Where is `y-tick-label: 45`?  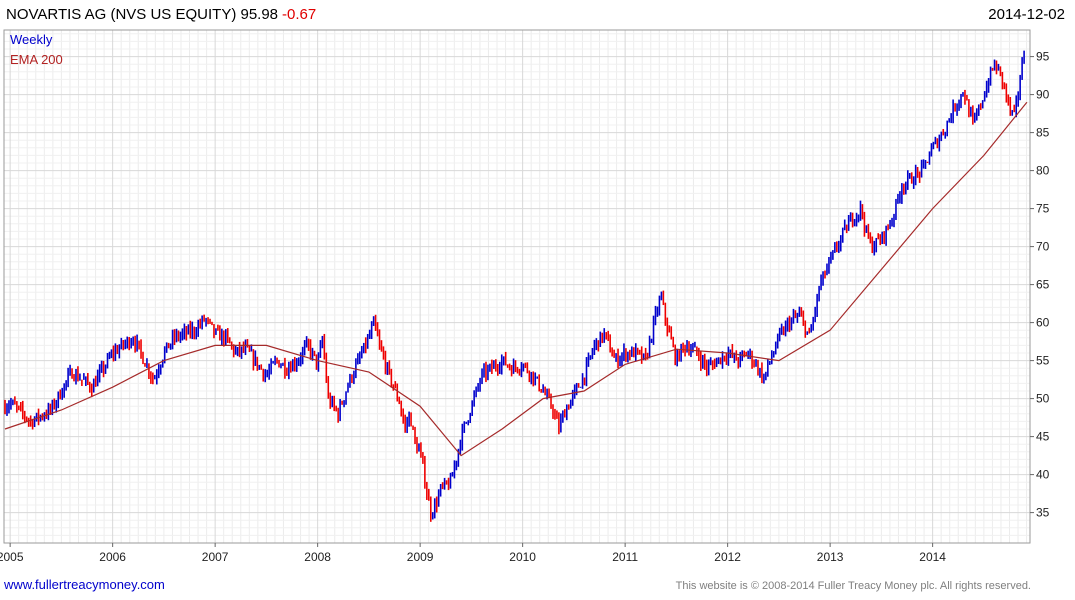 y-tick-label: 45 is located at coordinates (1043, 437).